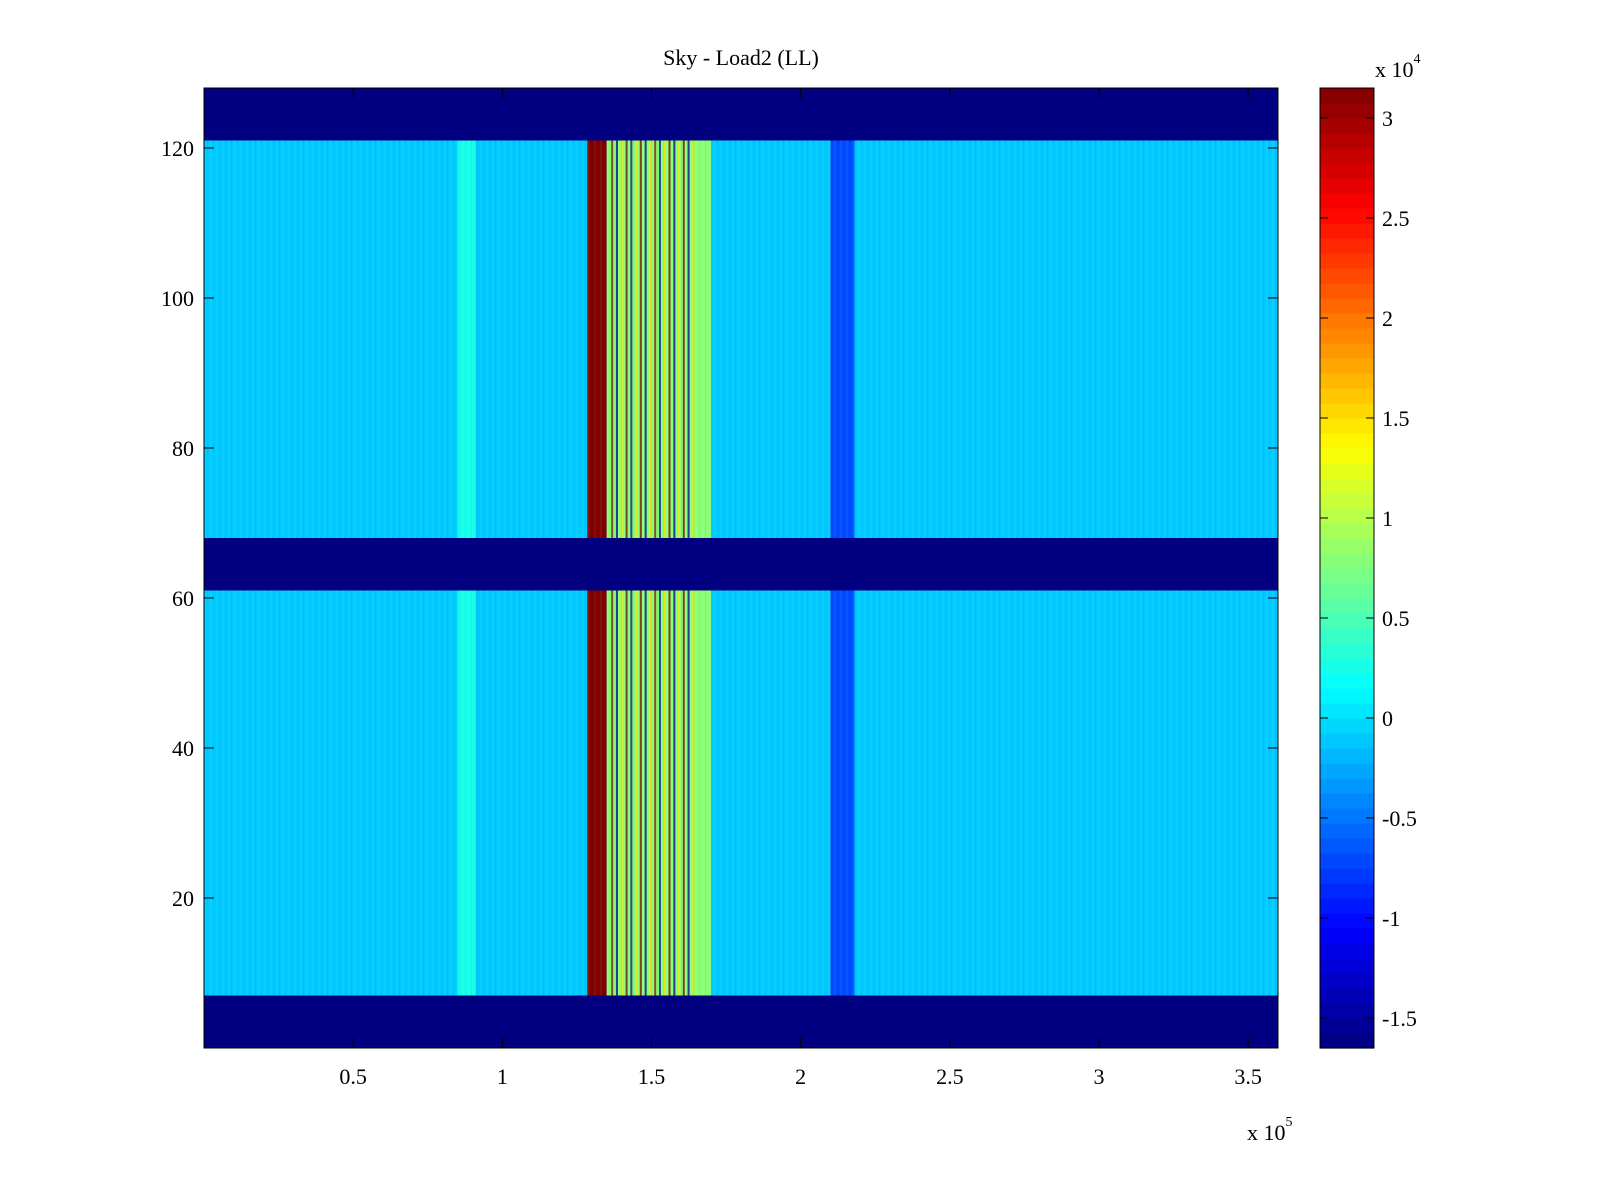 This screenshot has width=1600, height=1200. Describe the element at coordinates (1417, 59) in the screenshot. I see `colorbar-multiplier-exponent: 4` at that location.